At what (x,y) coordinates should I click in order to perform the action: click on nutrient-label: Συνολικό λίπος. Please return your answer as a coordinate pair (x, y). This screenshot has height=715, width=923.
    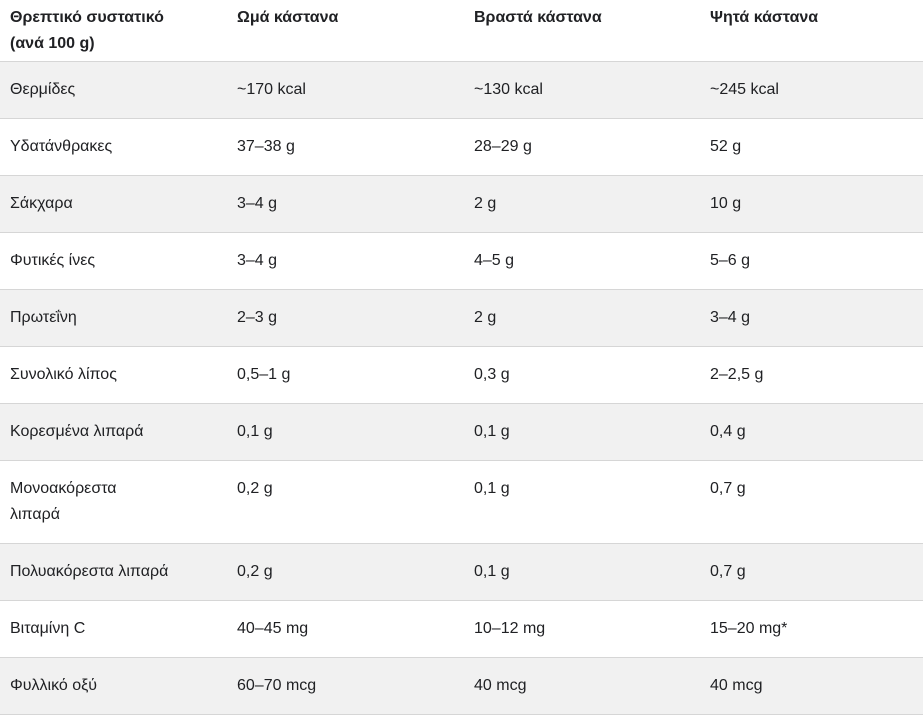
    Looking at the image, I should click on (113, 375).